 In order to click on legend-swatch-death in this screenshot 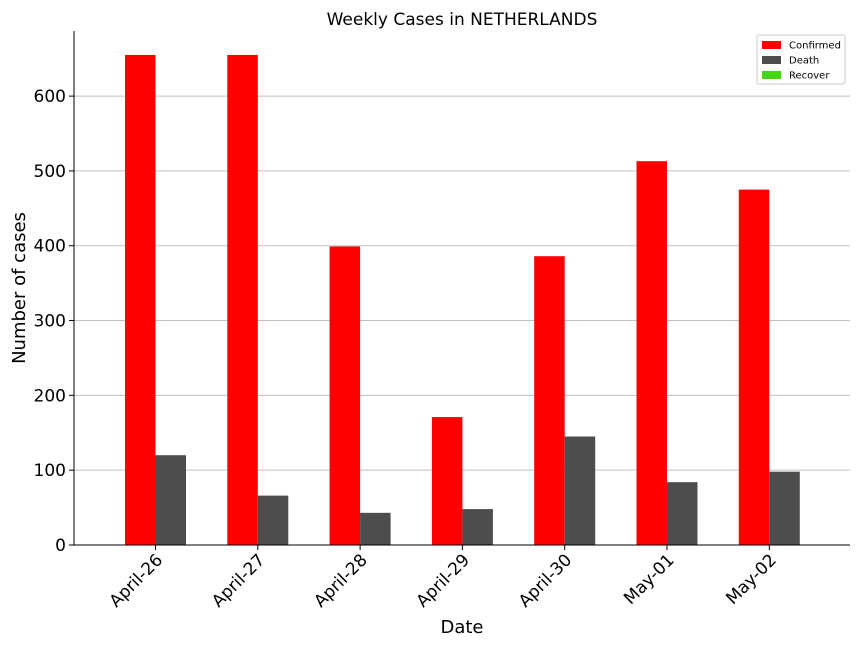, I will do `click(771, 60)`.